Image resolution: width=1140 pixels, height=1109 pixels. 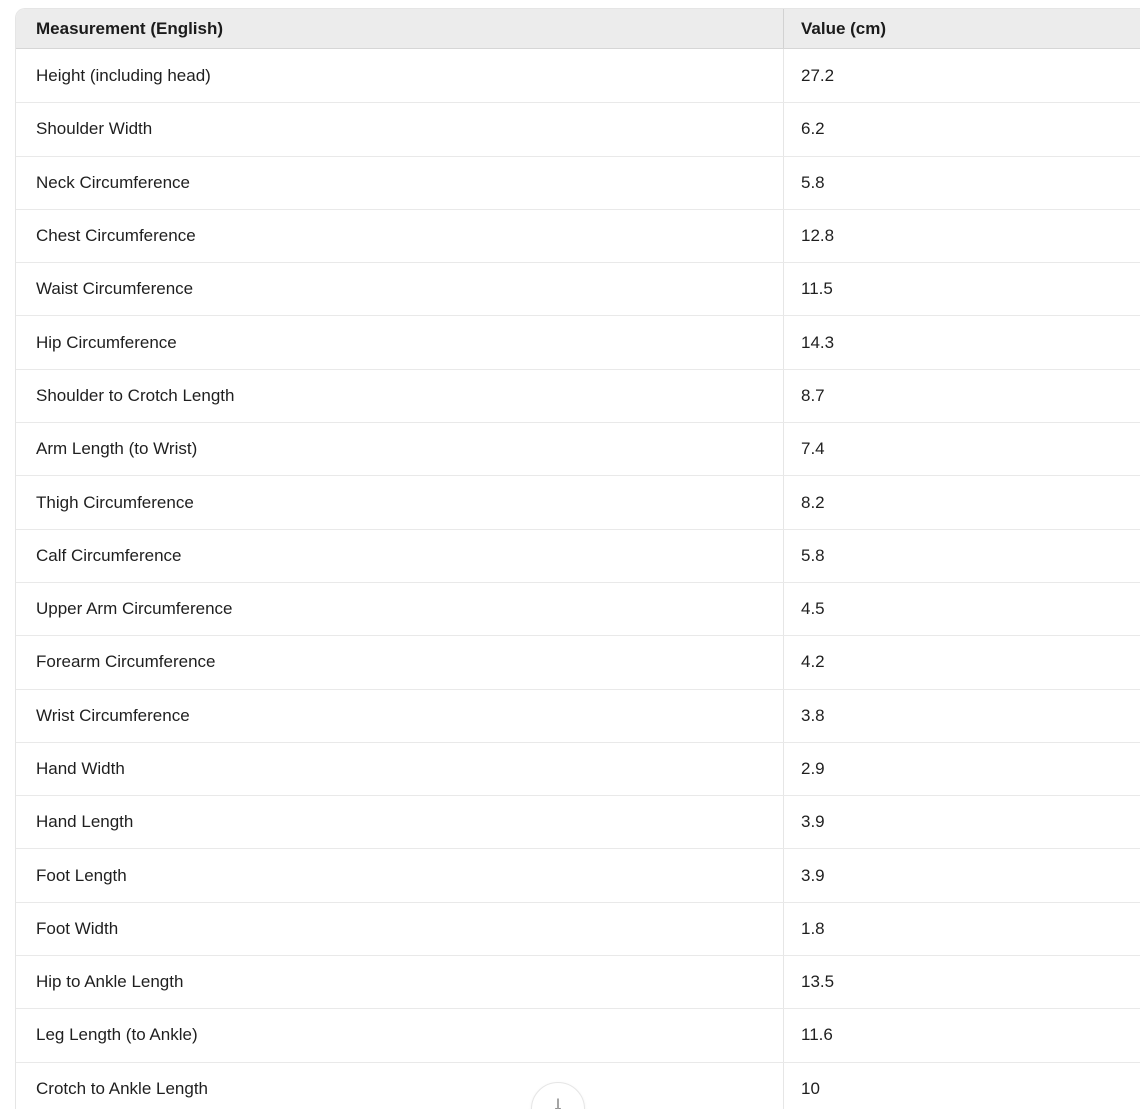 I want to click on measurement-cell: Thigh Circumference, so click(x=115, y=502).